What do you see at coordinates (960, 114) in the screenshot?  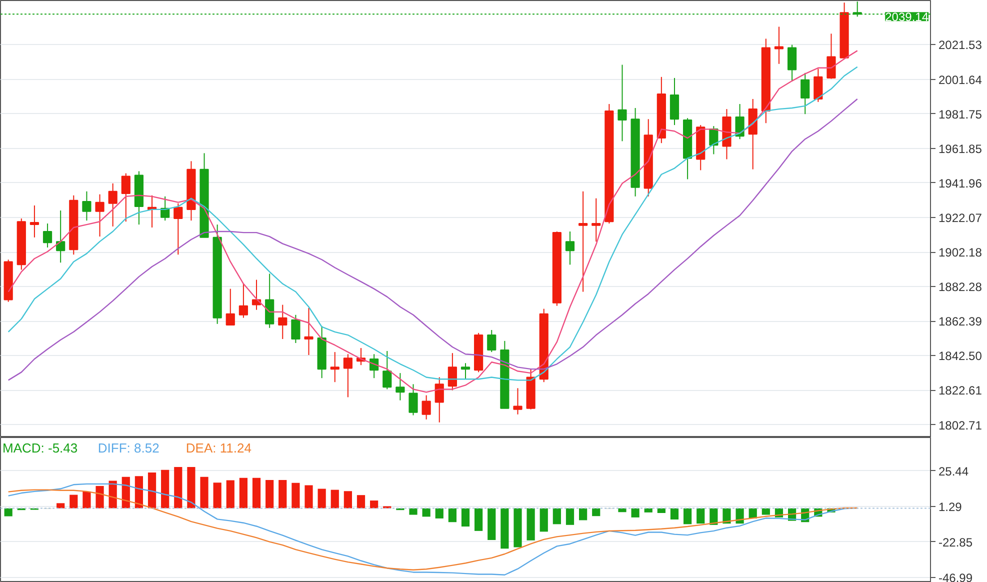 I see `y-tick-label: 1981.75` at bounding box center [960, 114].